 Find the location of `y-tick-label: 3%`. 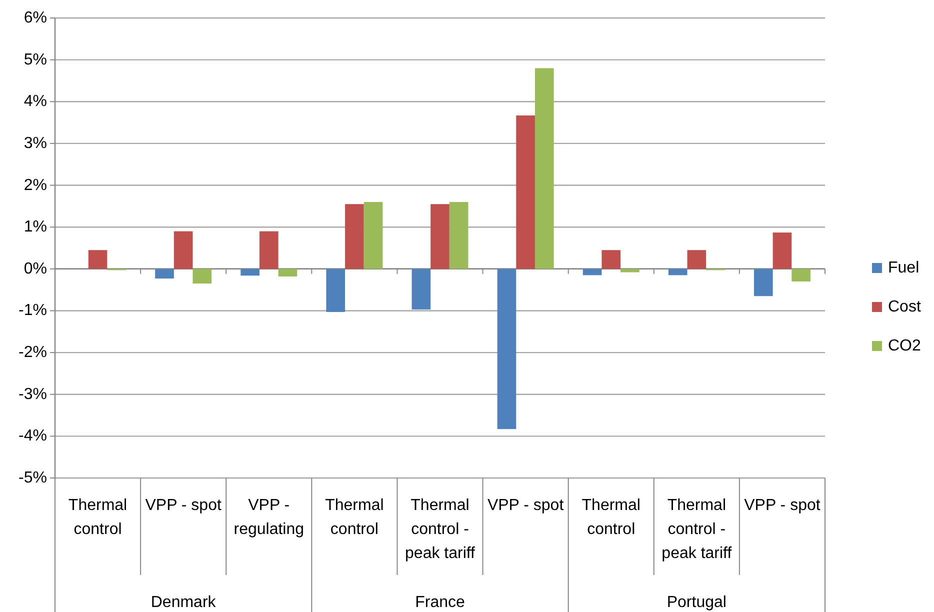

y-tick-label: 3% is located at coordinates (35, 143).